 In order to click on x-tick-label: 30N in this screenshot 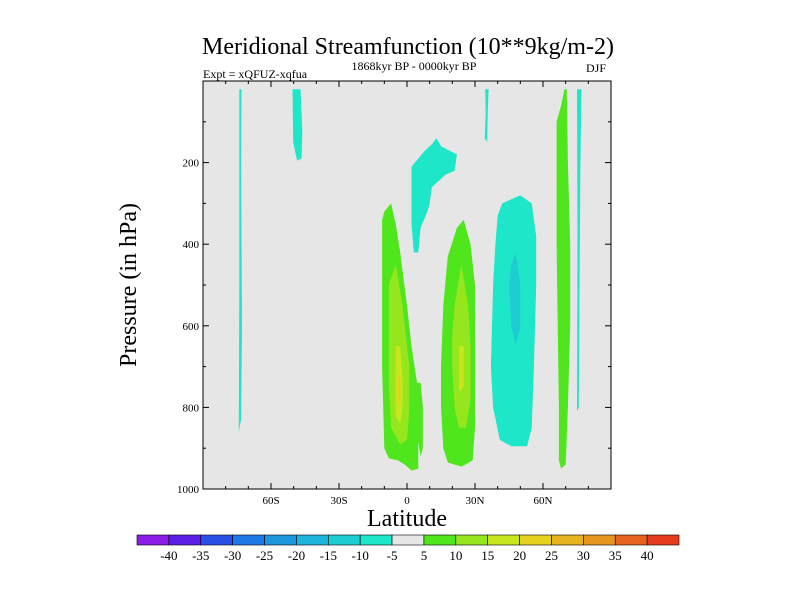, I will do `click(475, 501)`.